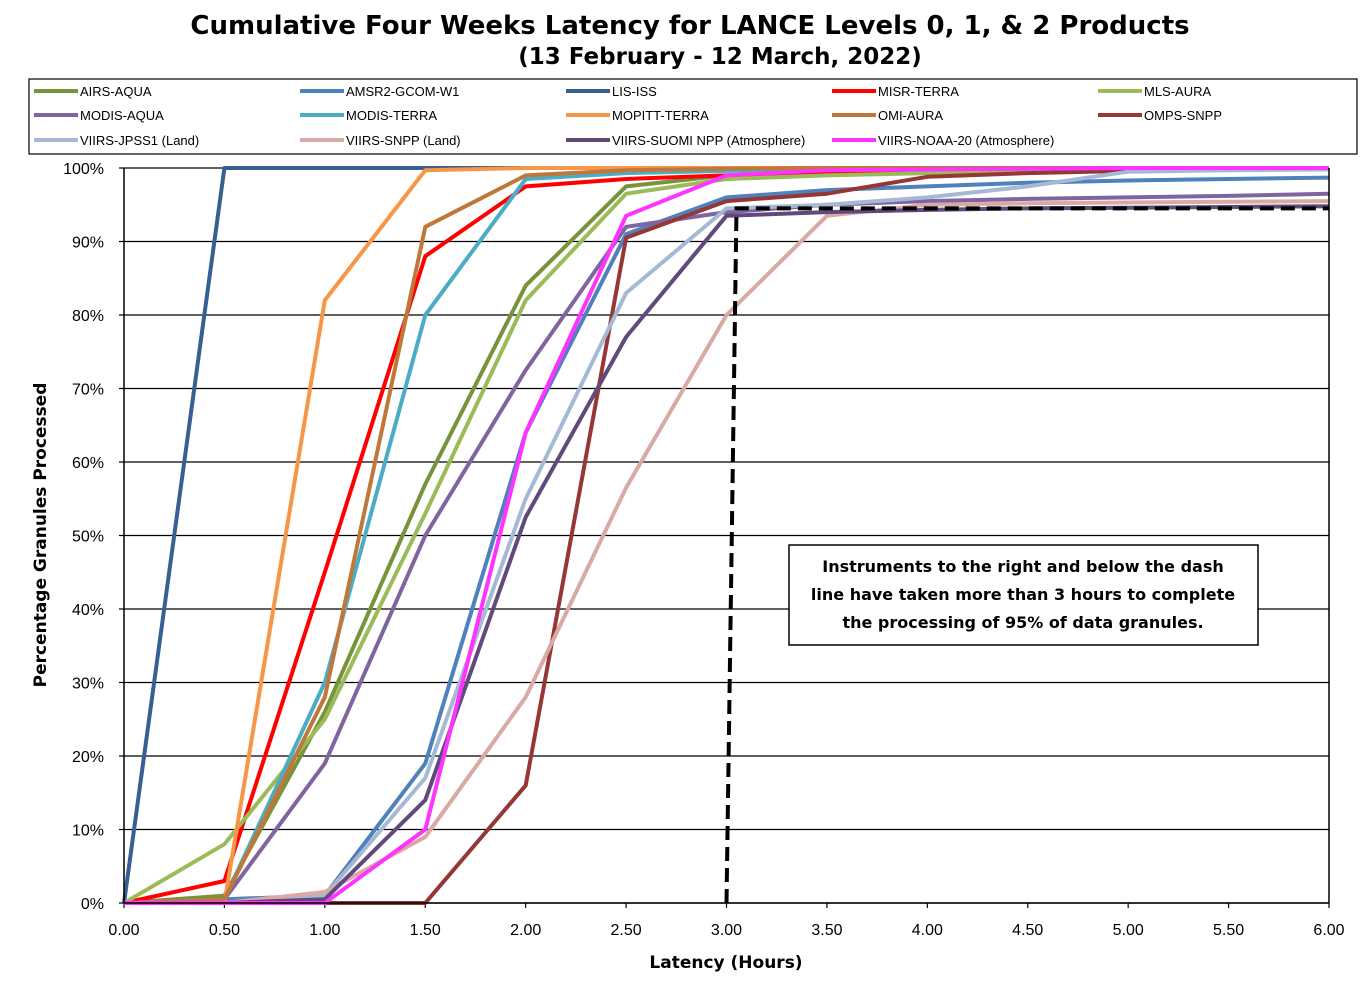  What do you see at coordinates (634, 91) in the screenshot?
I see `legend-label: LIS-ISS` at bounding box center [634, 91].